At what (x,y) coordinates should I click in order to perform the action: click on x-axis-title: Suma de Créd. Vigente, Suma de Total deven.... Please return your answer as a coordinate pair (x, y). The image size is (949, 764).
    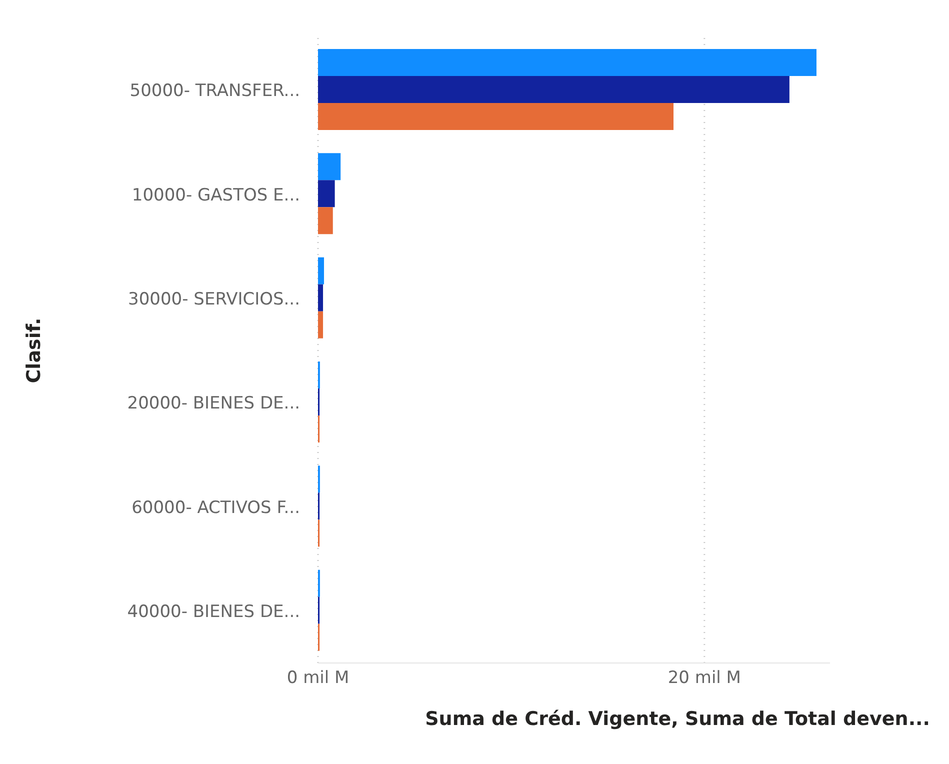
    Looking at the image, I should click on (677, 719).